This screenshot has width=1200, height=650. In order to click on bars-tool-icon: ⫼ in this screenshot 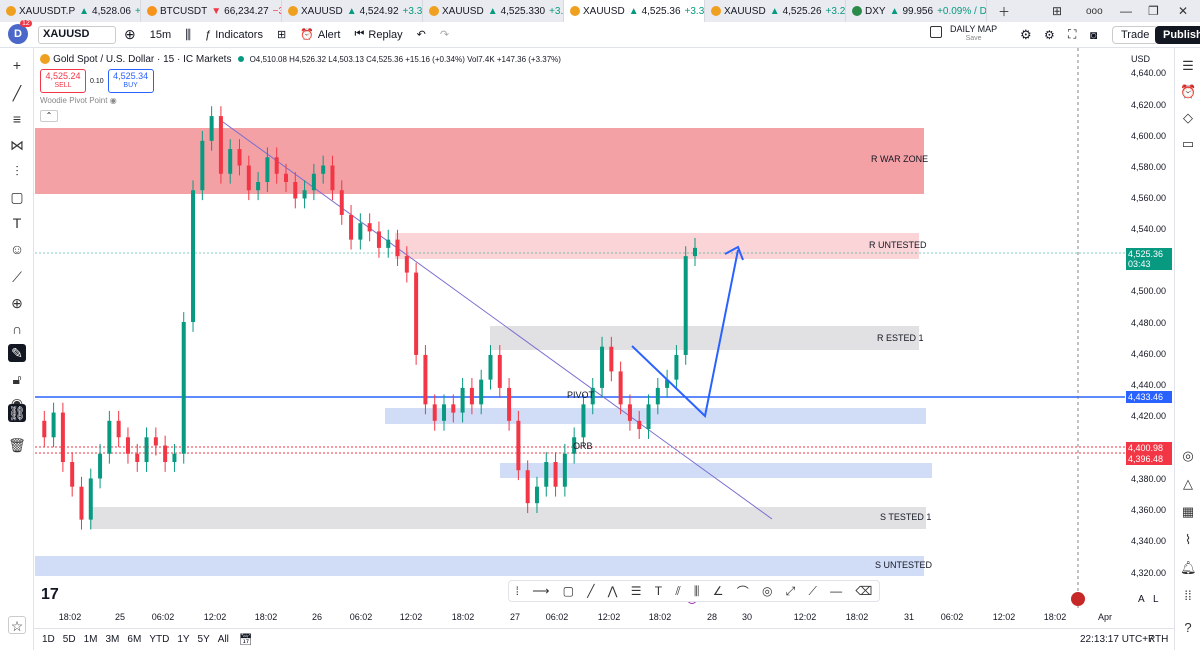, I will do `click(696, 590)`.